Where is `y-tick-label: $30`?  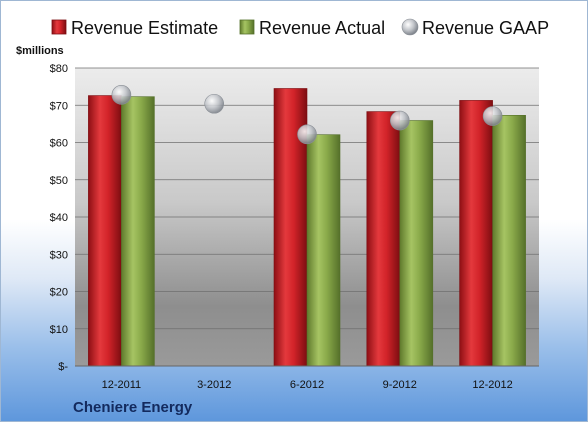
y-tick-label: $30 is located at coordinates (59, 255).